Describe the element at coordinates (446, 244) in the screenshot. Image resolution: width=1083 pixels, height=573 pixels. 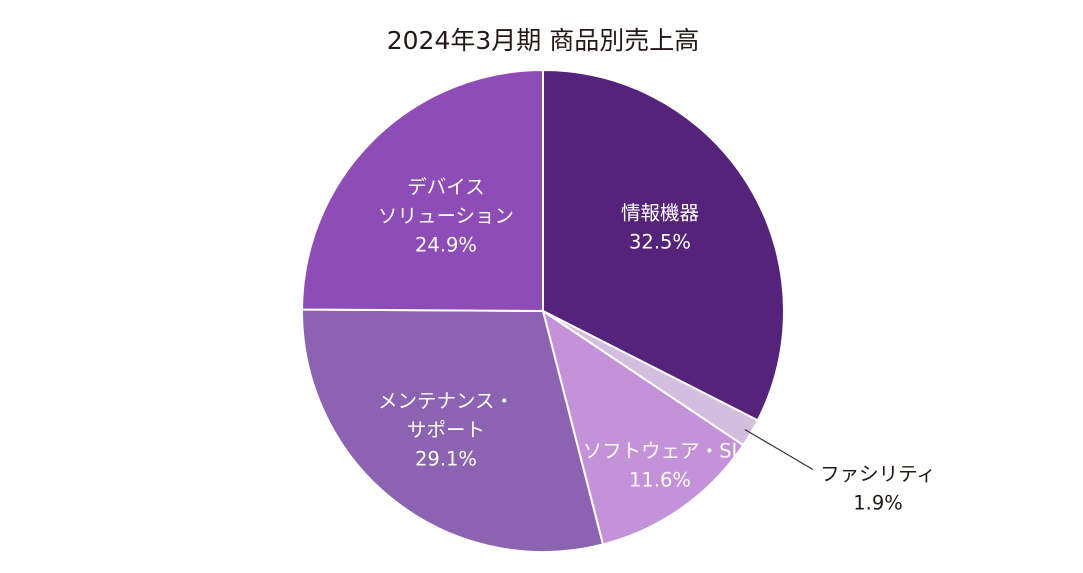
I see `value-label: 24.9%` at that location.